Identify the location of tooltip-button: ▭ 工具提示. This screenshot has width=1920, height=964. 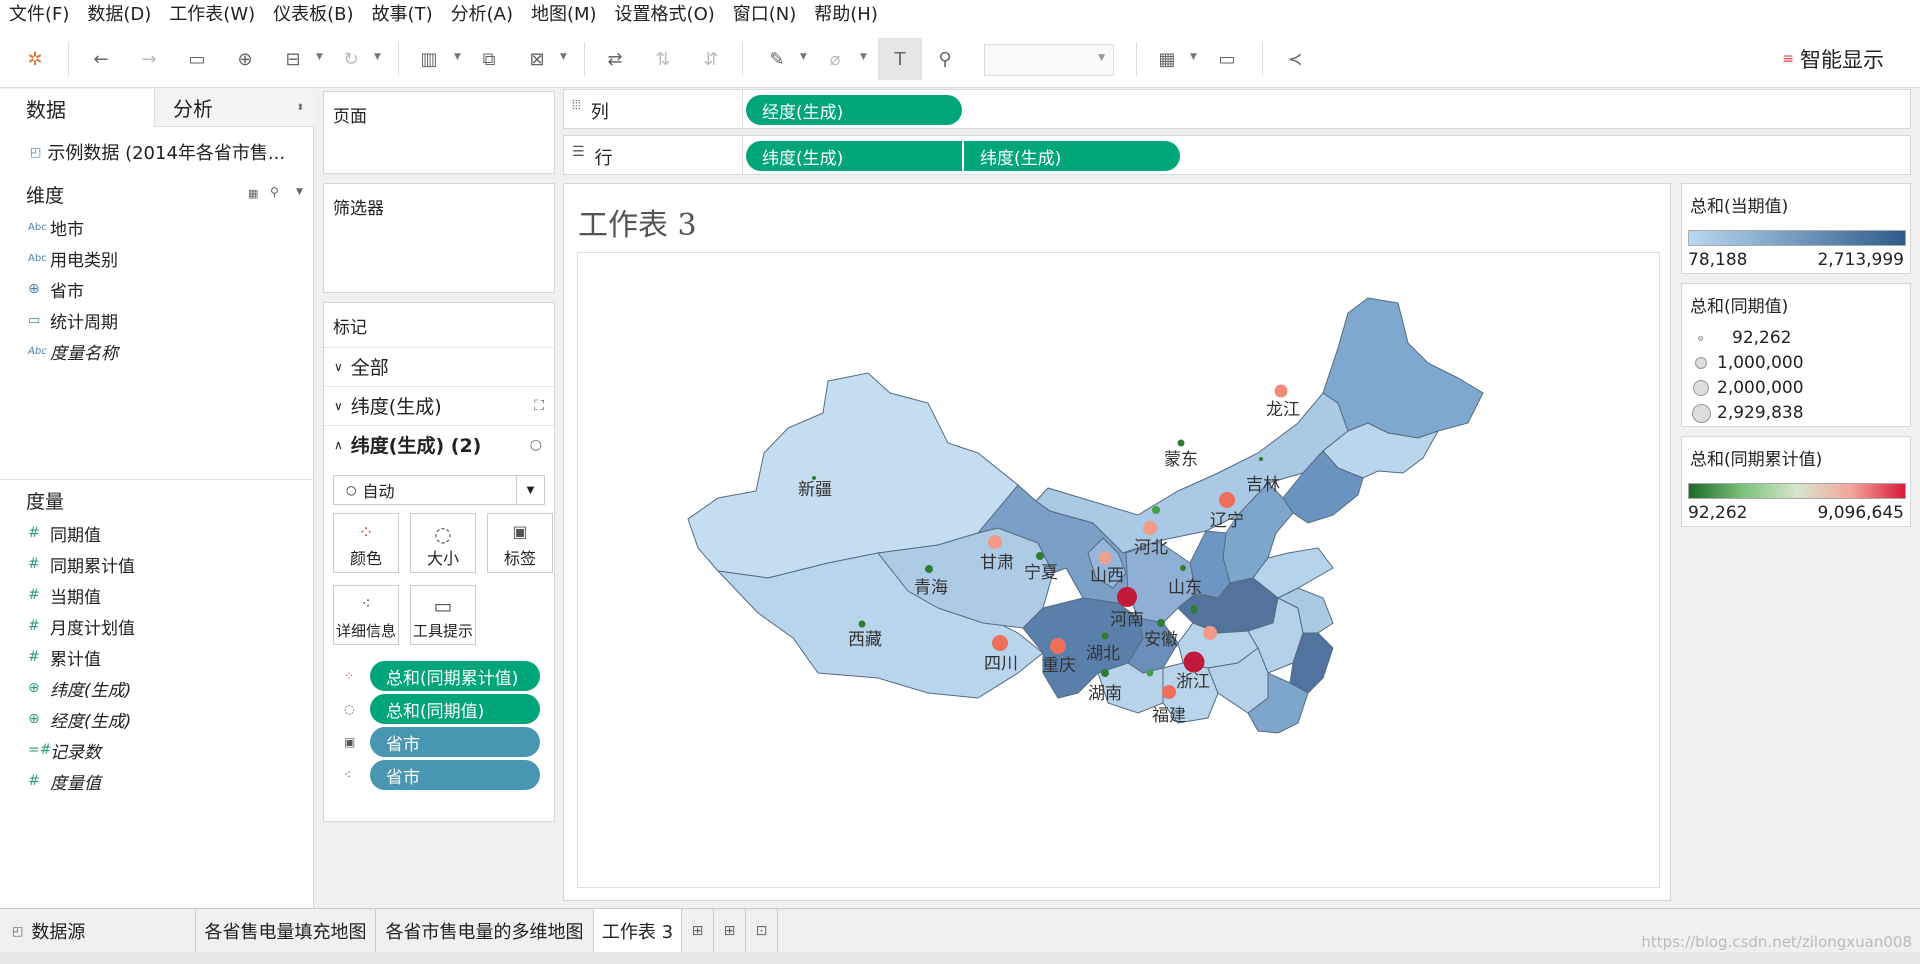
(443, 615).